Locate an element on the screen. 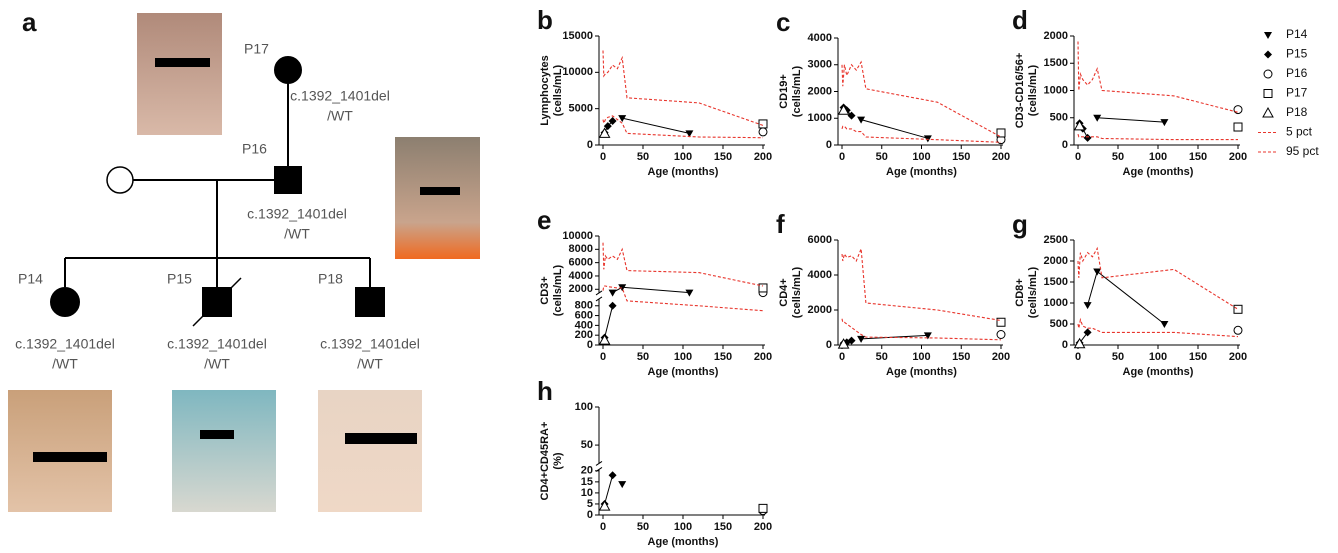  legend-label: 95 pct is located at coordinates (1302, 151).